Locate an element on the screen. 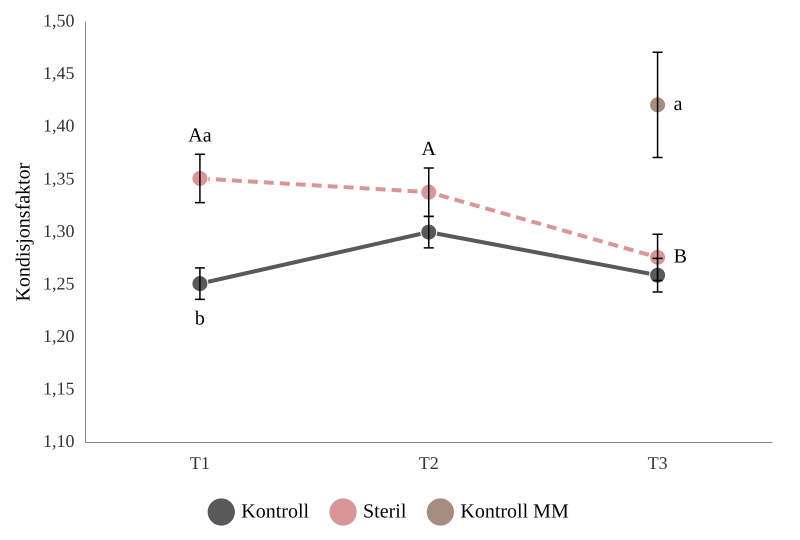  annotation: A is located at coordinates (429, 149).